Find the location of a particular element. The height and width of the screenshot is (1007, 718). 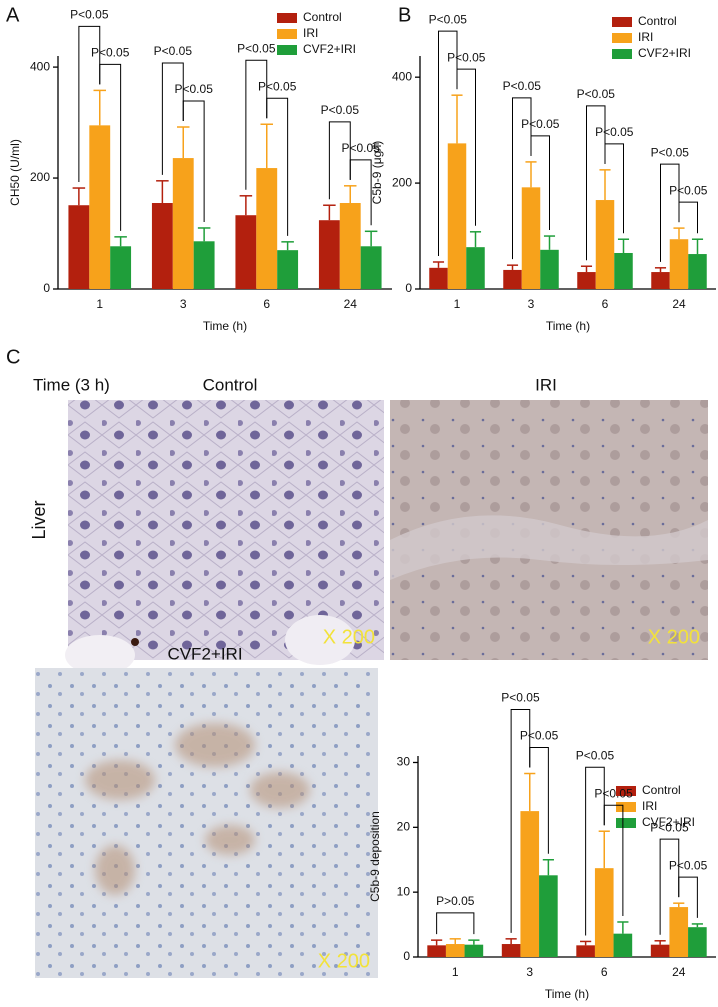

panel-label: A is located at coordinates (13, 15).